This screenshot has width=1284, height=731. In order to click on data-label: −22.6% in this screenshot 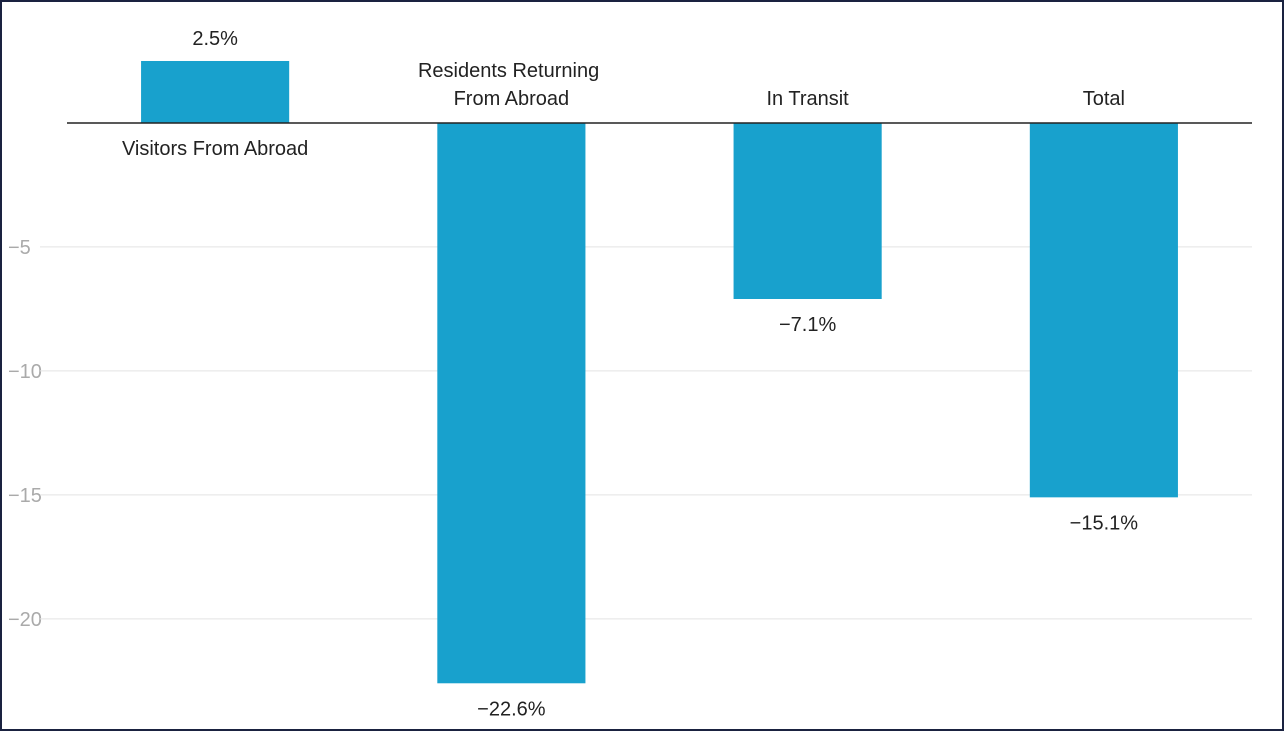, I will do `click(511, 709)`.